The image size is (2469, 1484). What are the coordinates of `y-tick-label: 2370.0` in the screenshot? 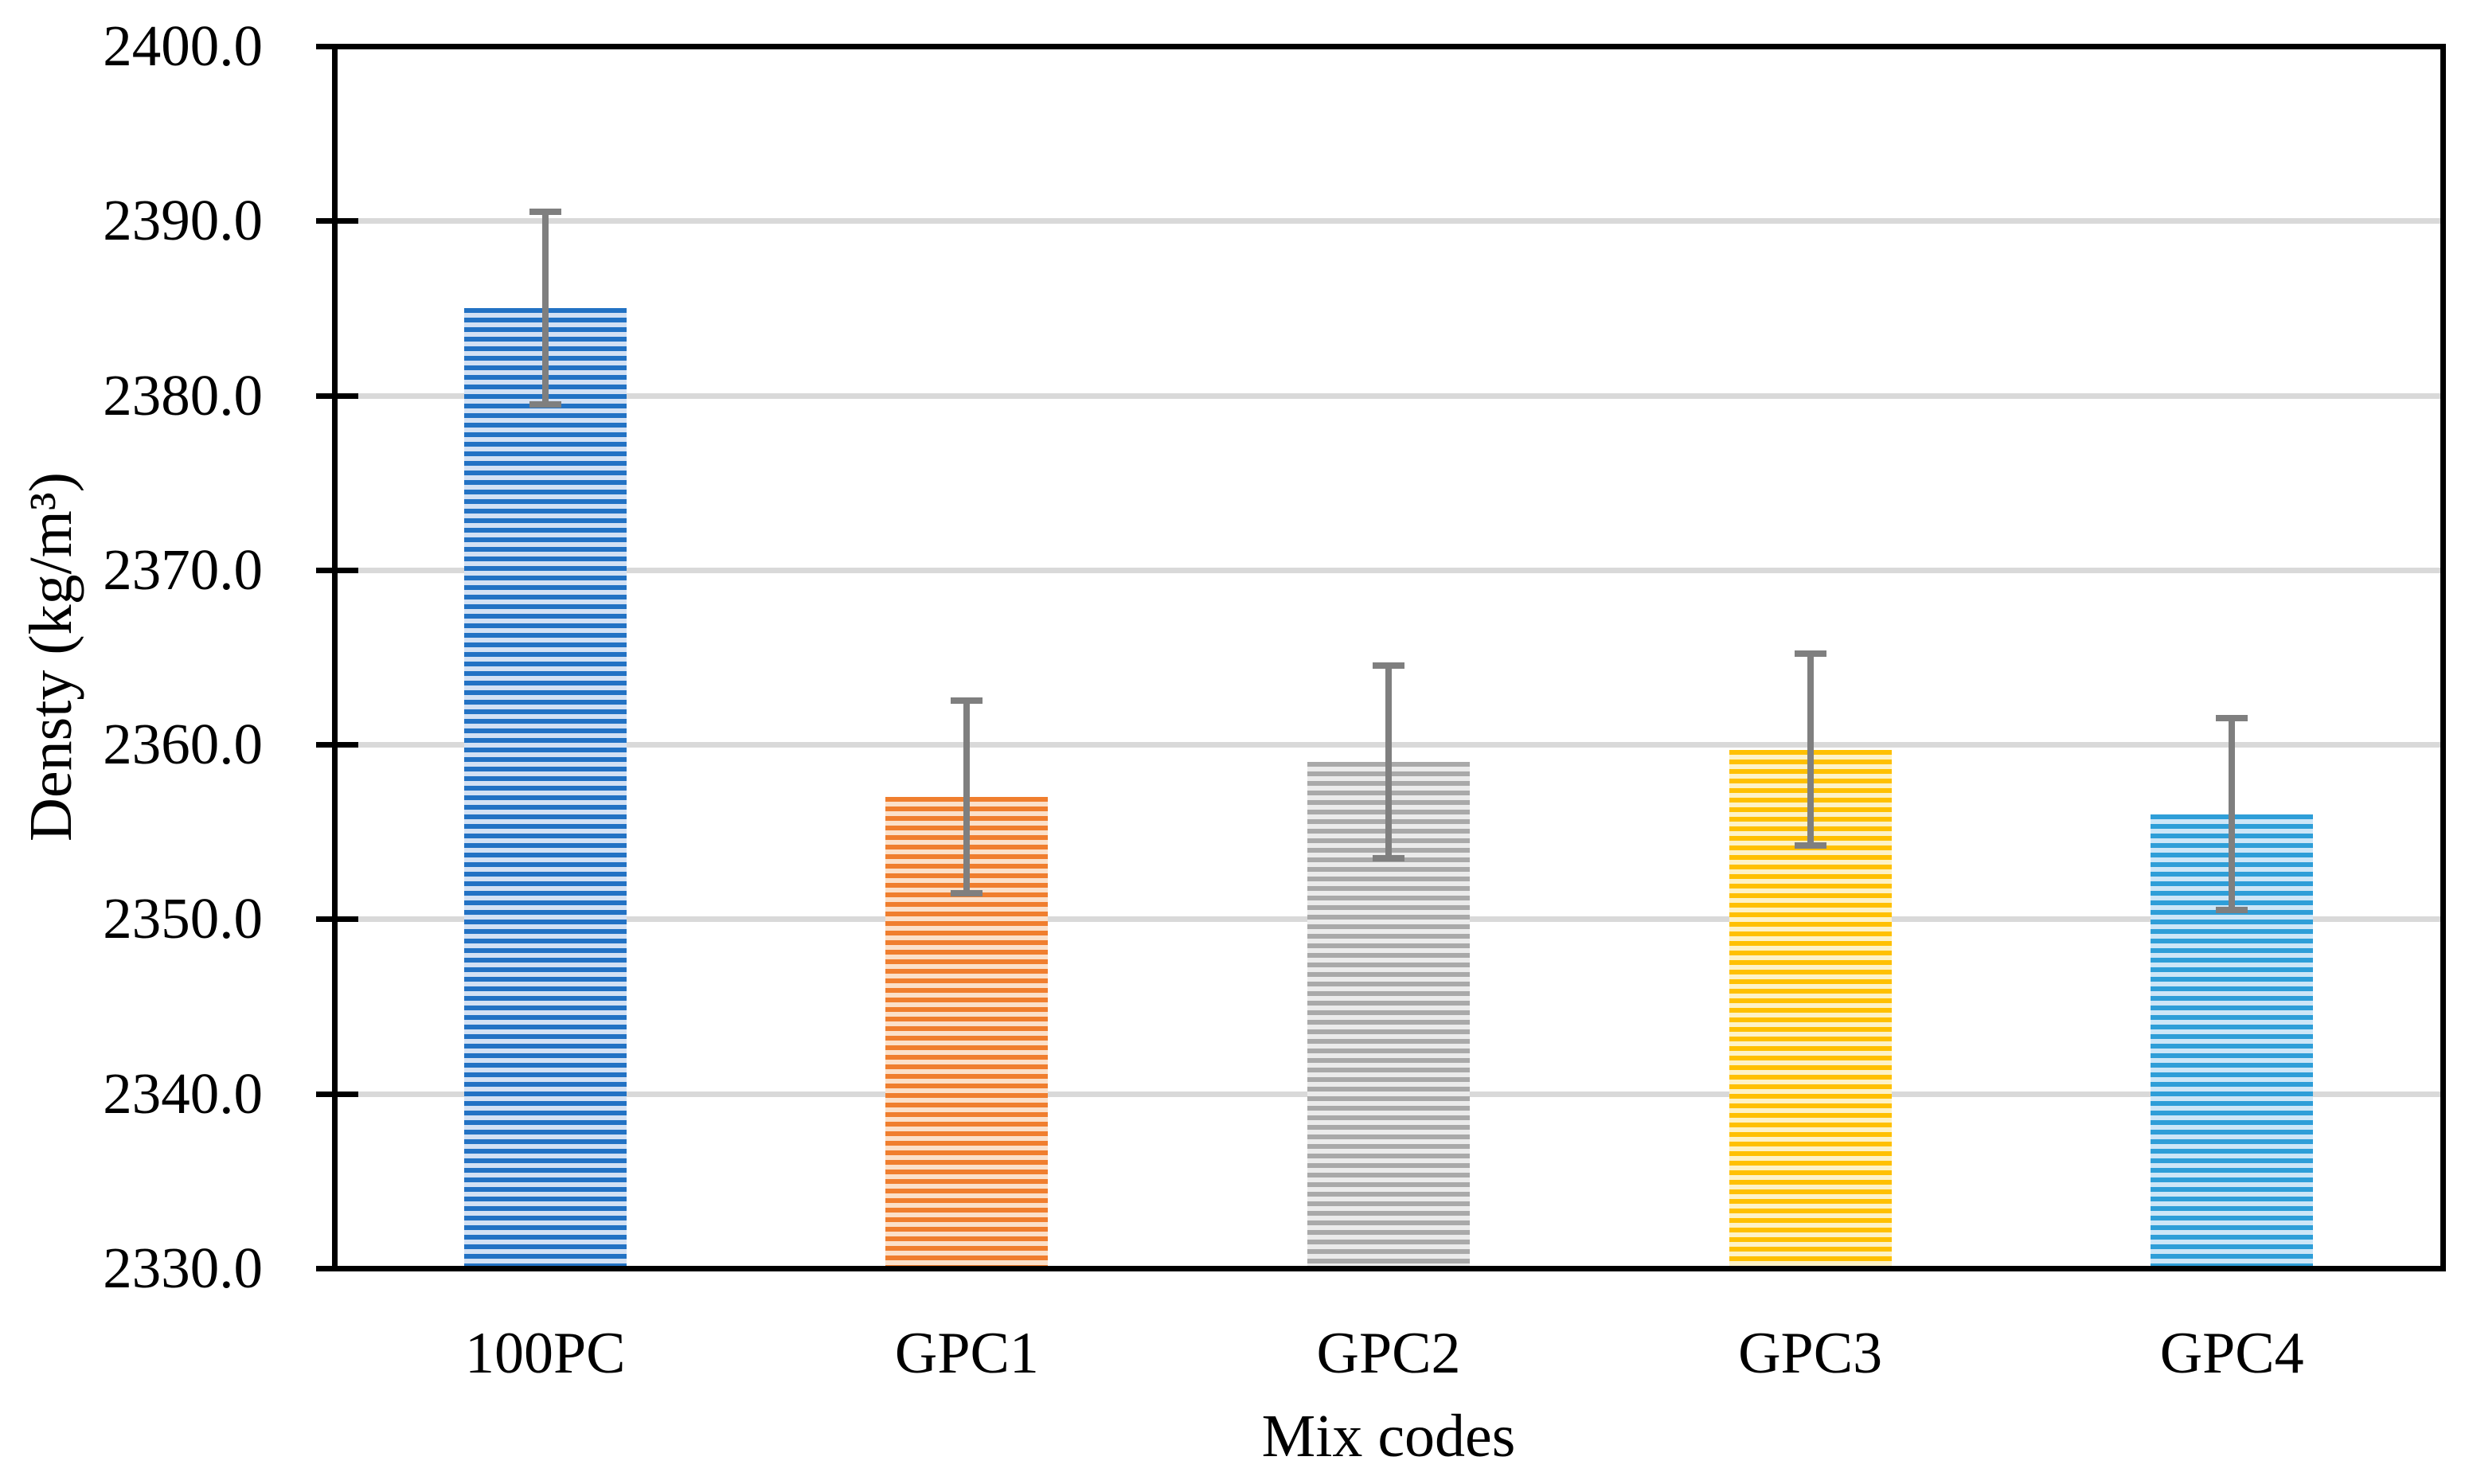 It's located at (183, 569).